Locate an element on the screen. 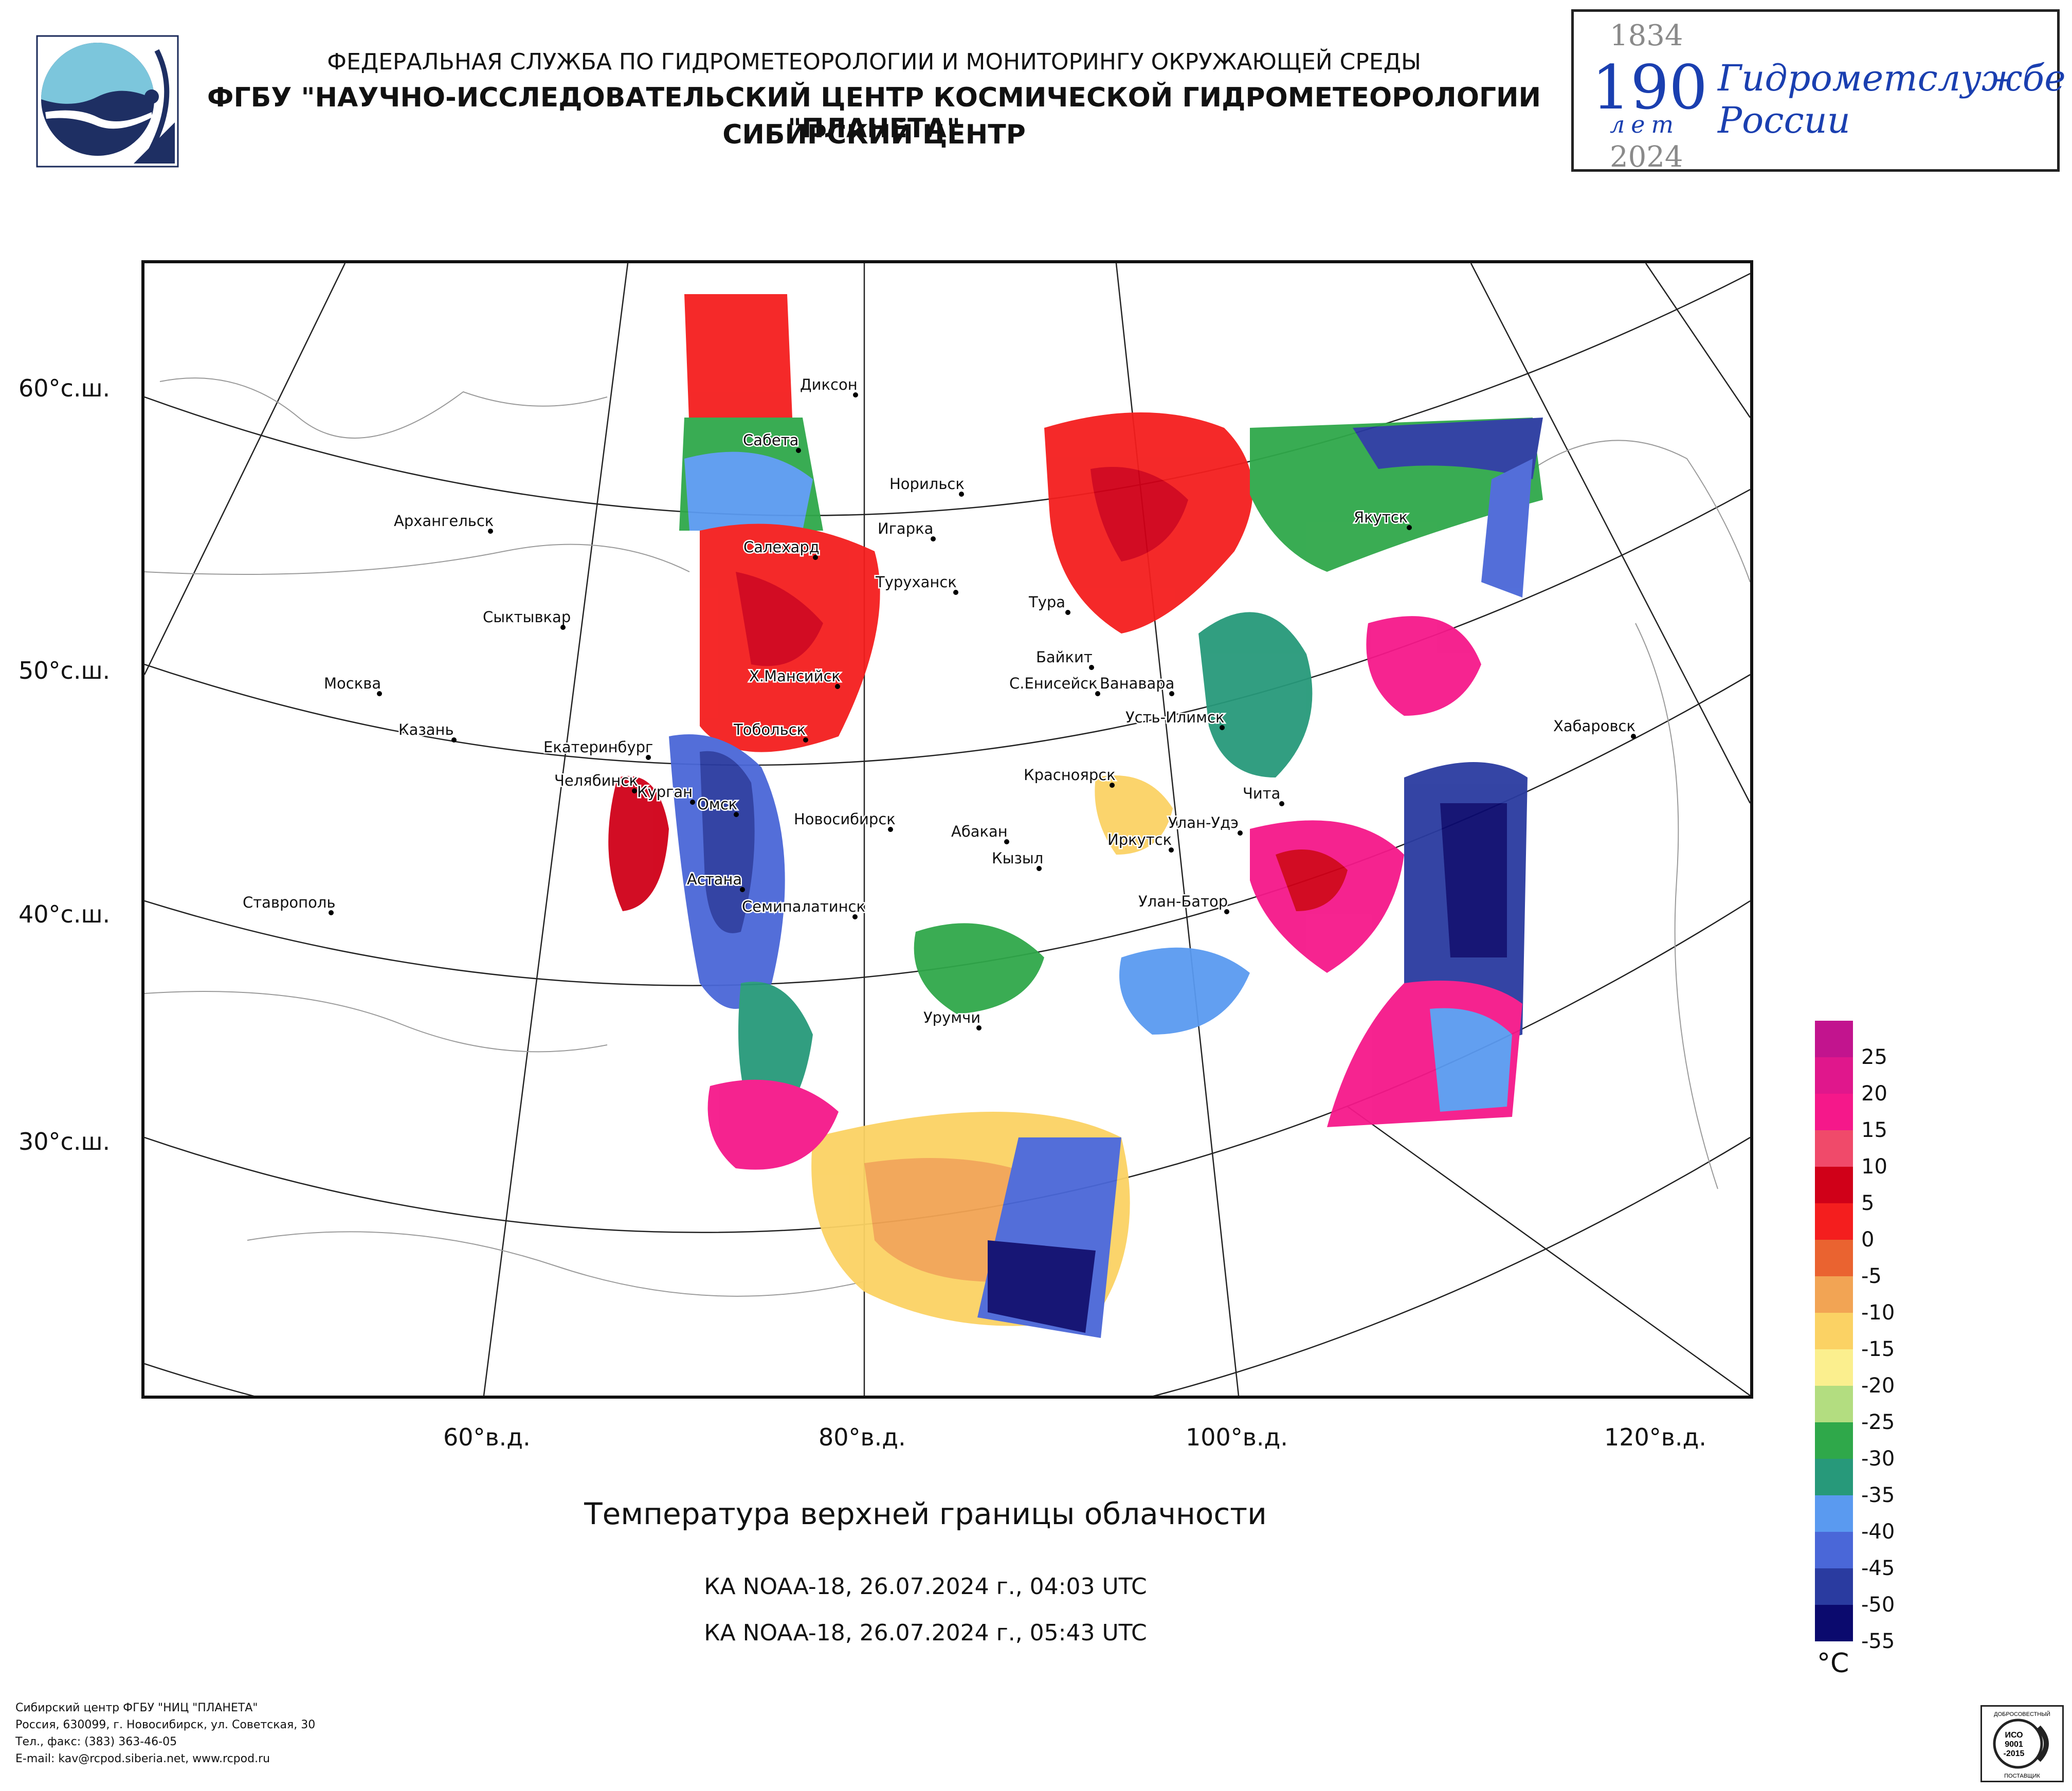 The width and height of the screenshot is (2072, 1791). city-label: Сыктывкар is located at coordinates (527, 617).